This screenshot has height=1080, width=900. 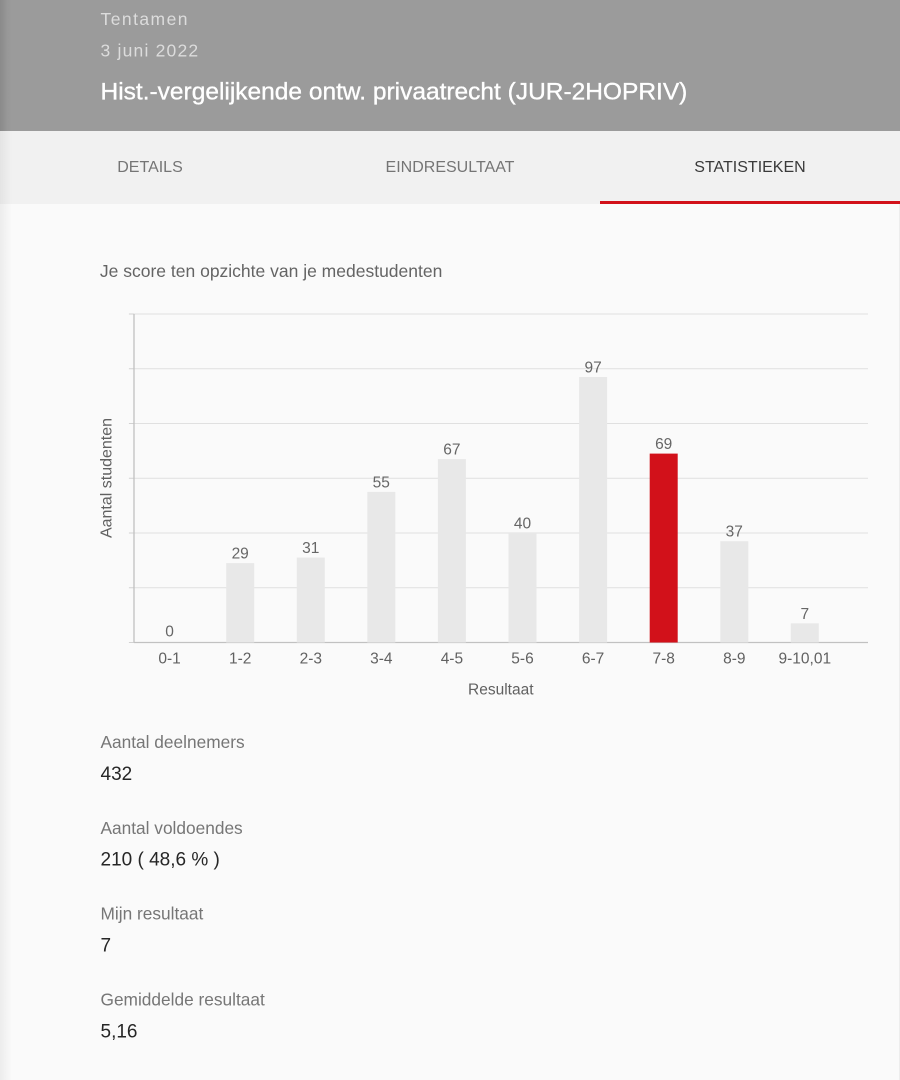 I want to click on svg-text: 432, so click(x=117, y=774).